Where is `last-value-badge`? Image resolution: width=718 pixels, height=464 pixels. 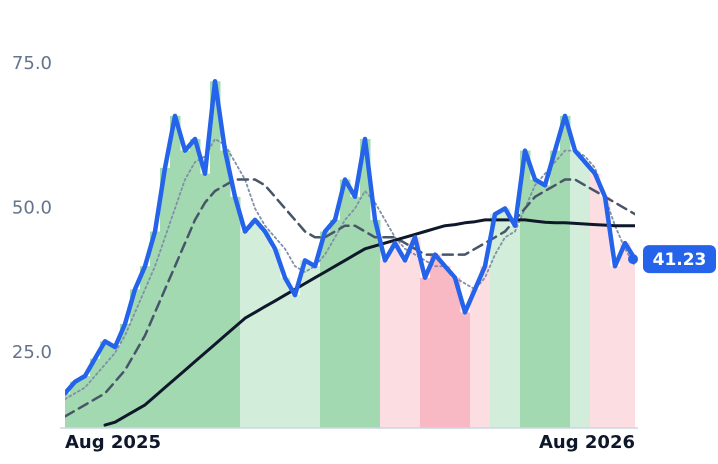 last-value-badge is located at coordinates (679, 259).